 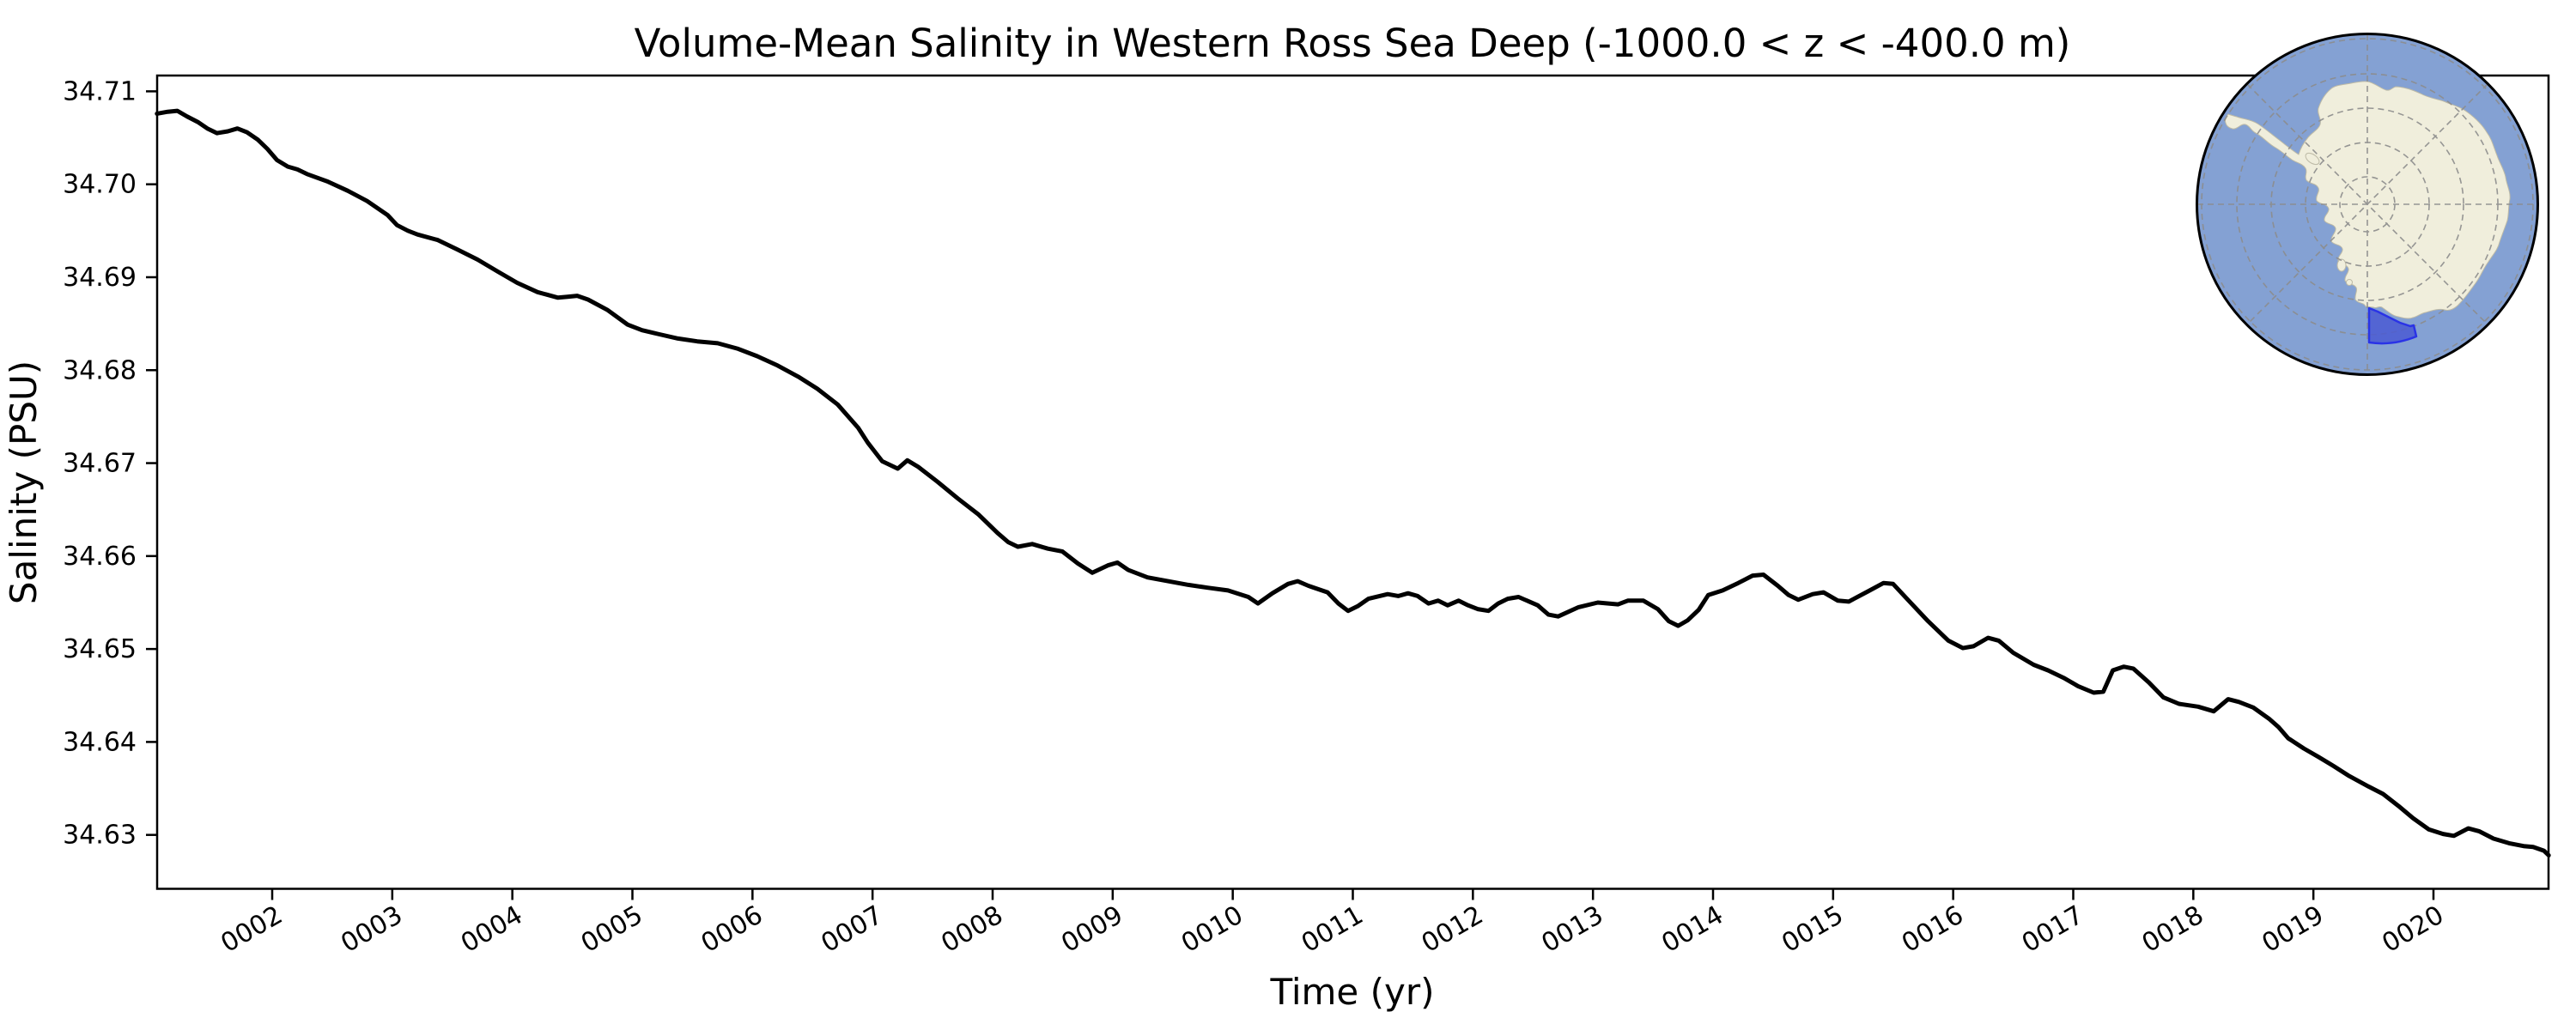 I want to click on graticule, so click(x=2367, y=204).